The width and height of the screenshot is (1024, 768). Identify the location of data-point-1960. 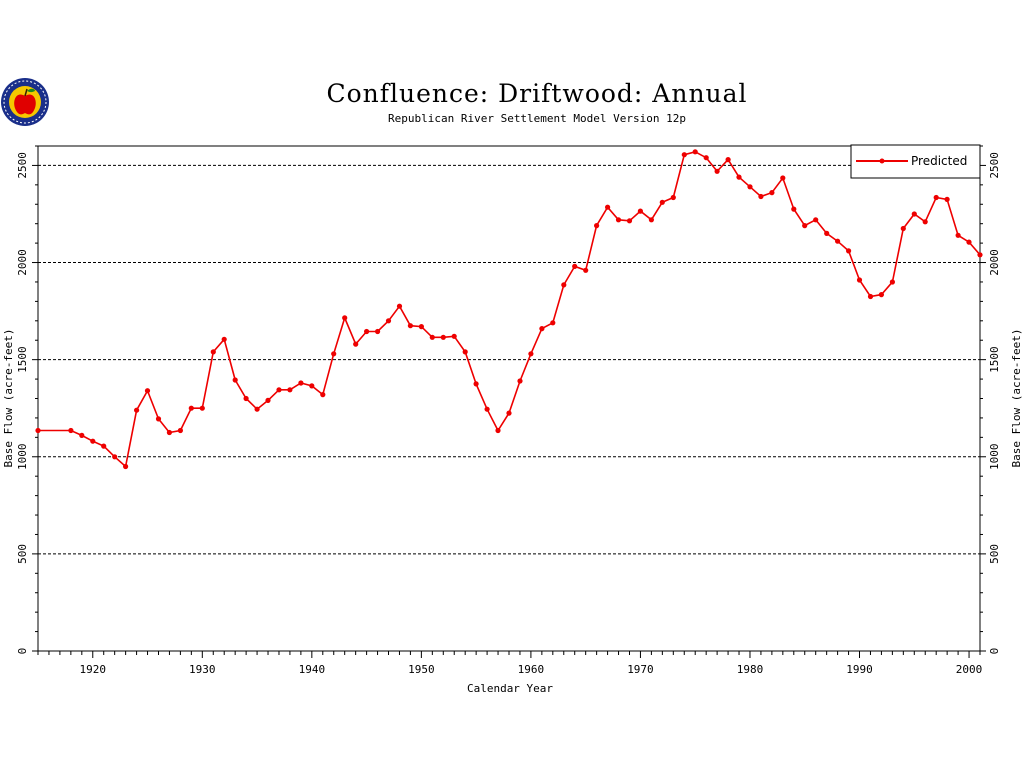
(531, 354).